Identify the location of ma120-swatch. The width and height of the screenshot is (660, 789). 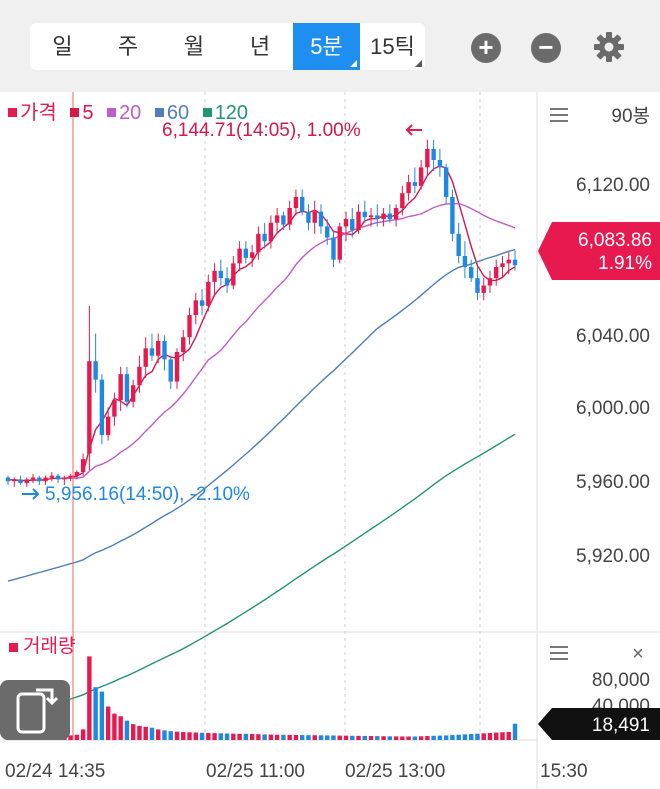
(207, 113).